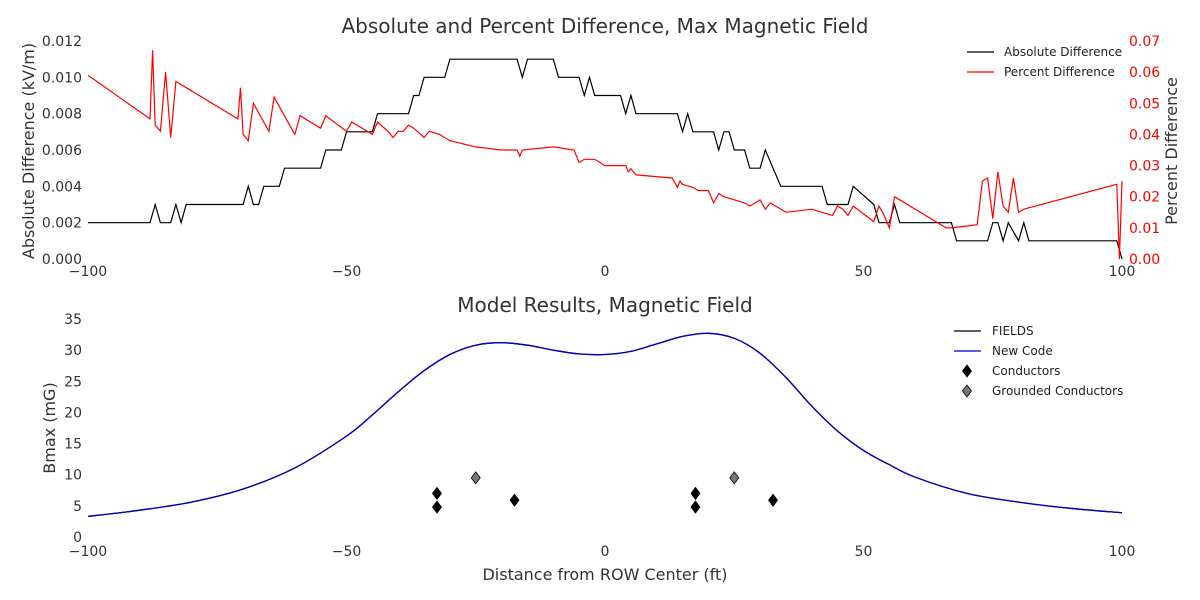 The width and height of the screenshot is (1200, 600). Describe the element at coordinates (73, 413) in the screenshot. I see `chart2-y-tick-label: 20` at that location.